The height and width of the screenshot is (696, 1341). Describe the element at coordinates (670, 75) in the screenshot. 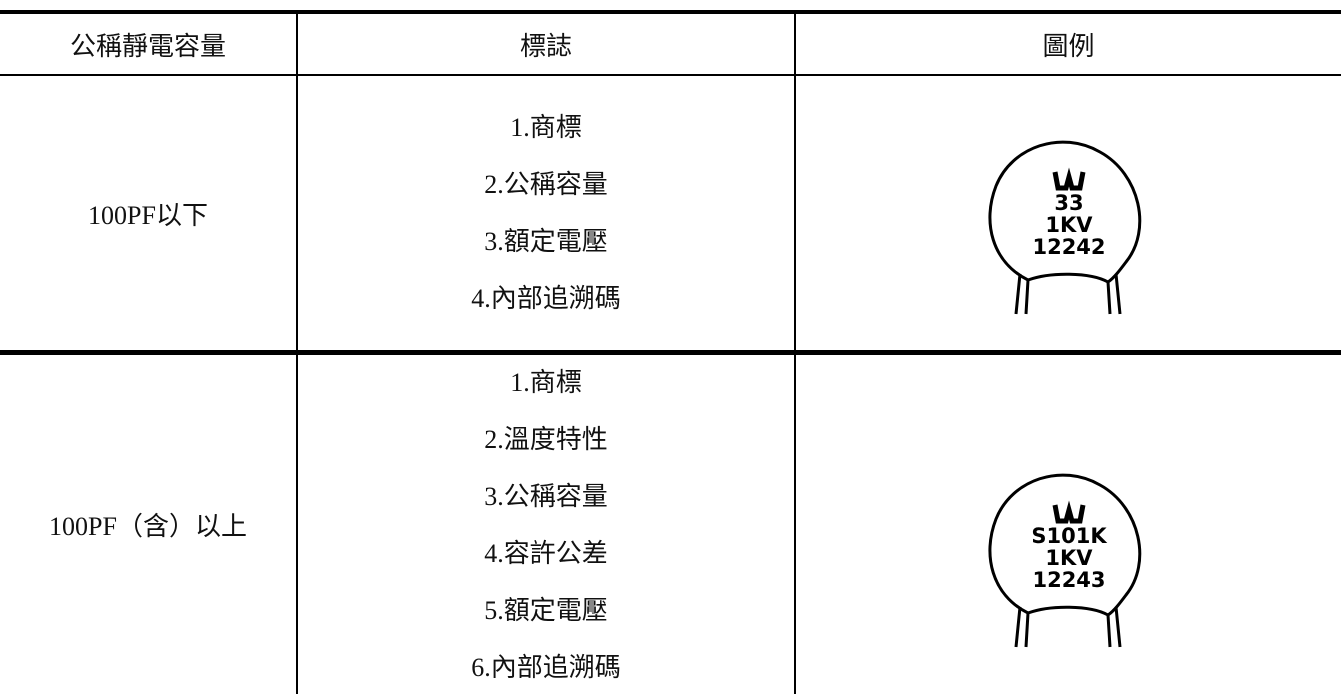

I see `header-rule` at that location.